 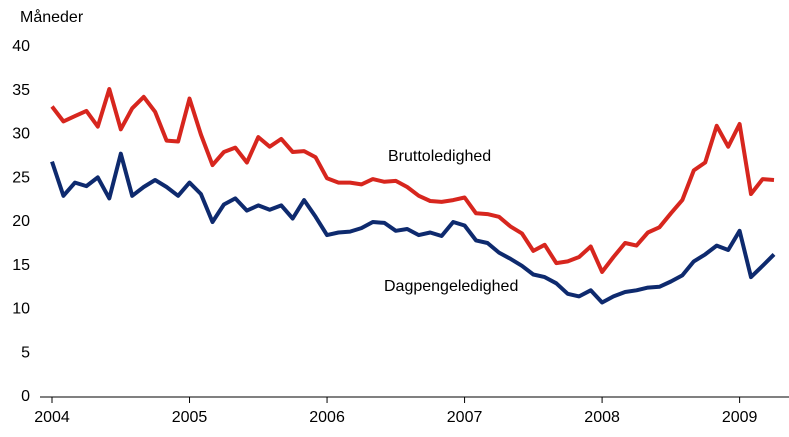 I want to click on y-axis-label: Måneder, so click(x=52, y=17).